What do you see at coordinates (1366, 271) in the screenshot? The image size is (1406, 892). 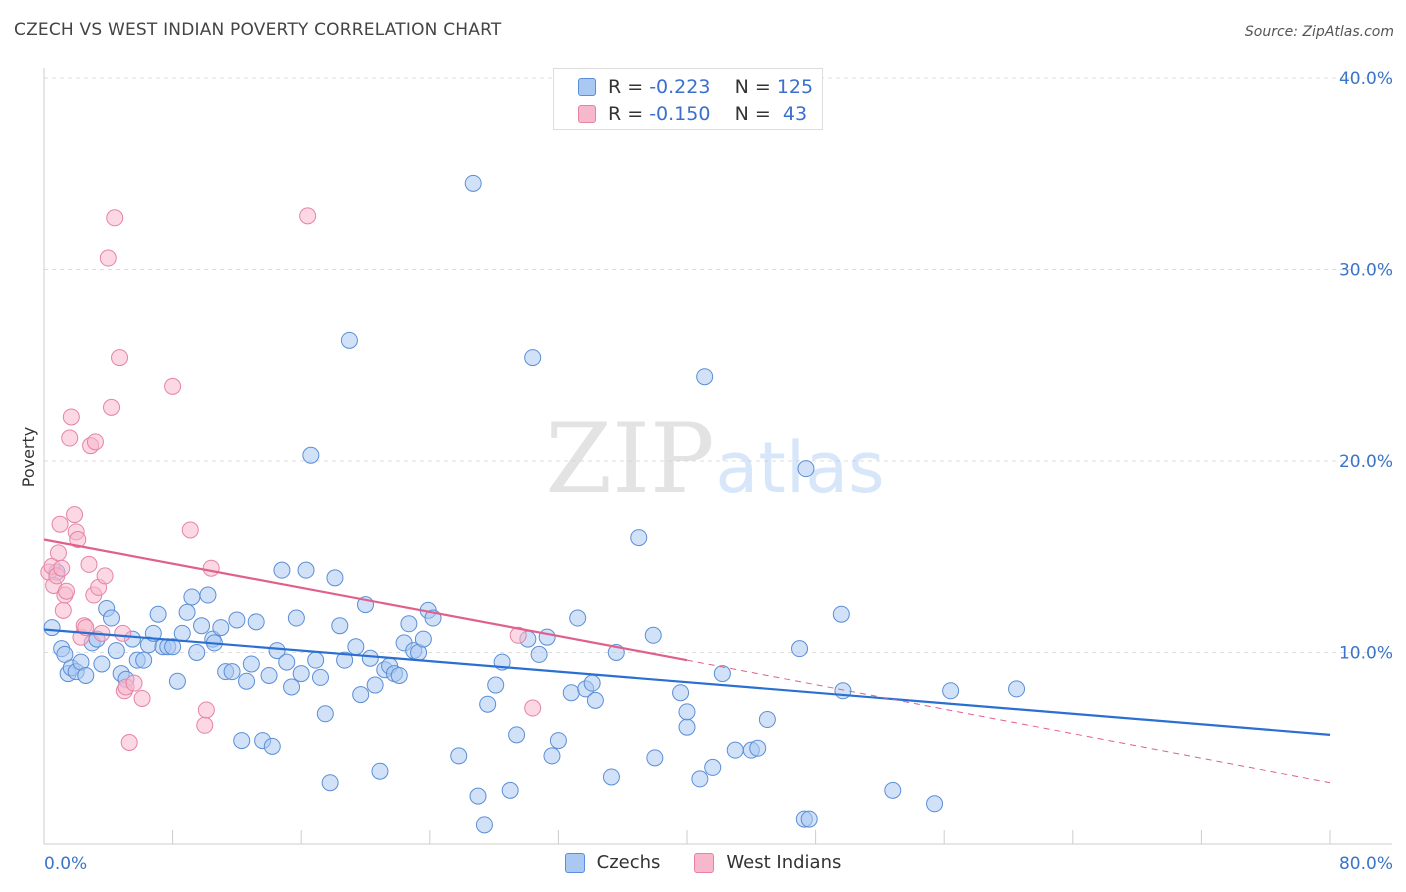 I see `y-tick-label: 30.0%` at bounding box center [1366, 271].